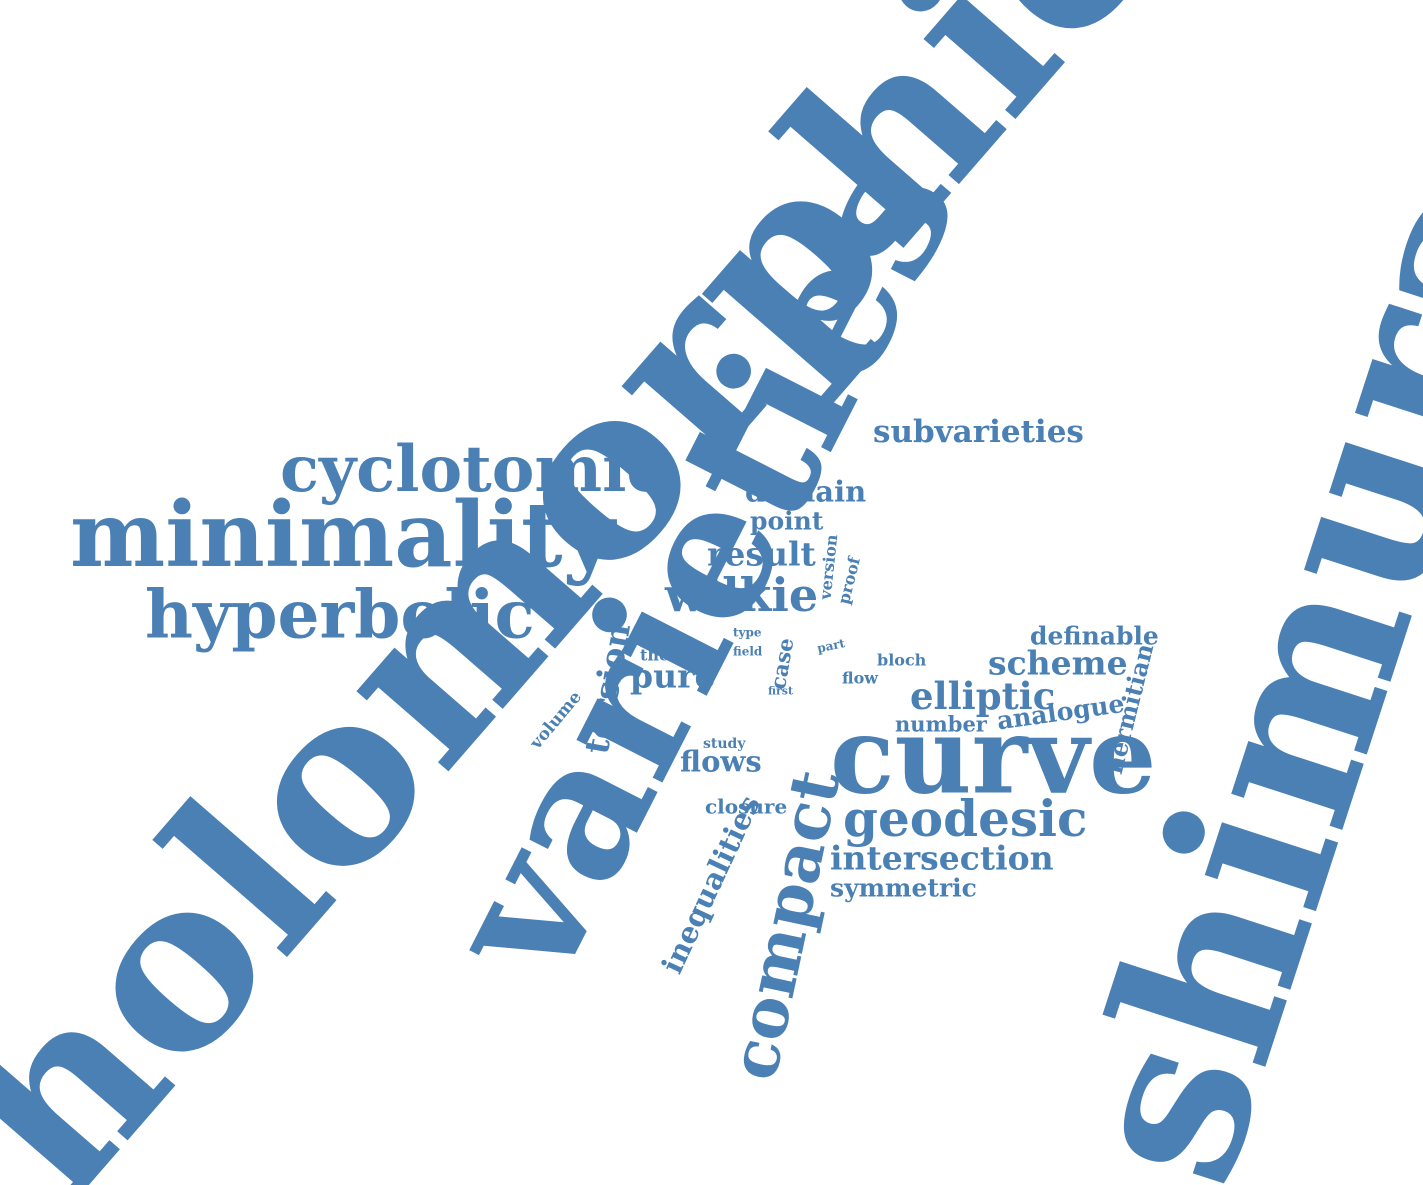 This screenshot has height=1185, width=1423. Describe the element at coordinates (787, 521) in the screenshot. I see `word-point: point` at that location.